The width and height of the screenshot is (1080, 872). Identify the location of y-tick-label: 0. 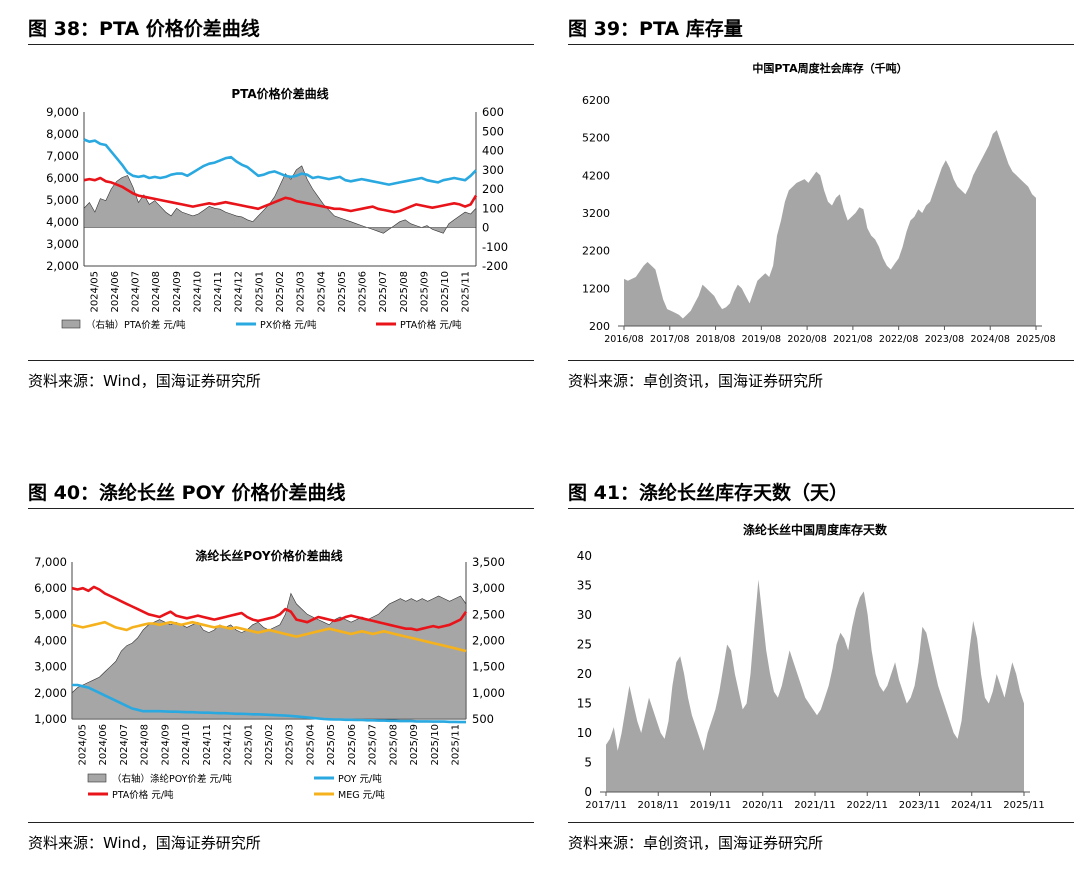
(588, 792).